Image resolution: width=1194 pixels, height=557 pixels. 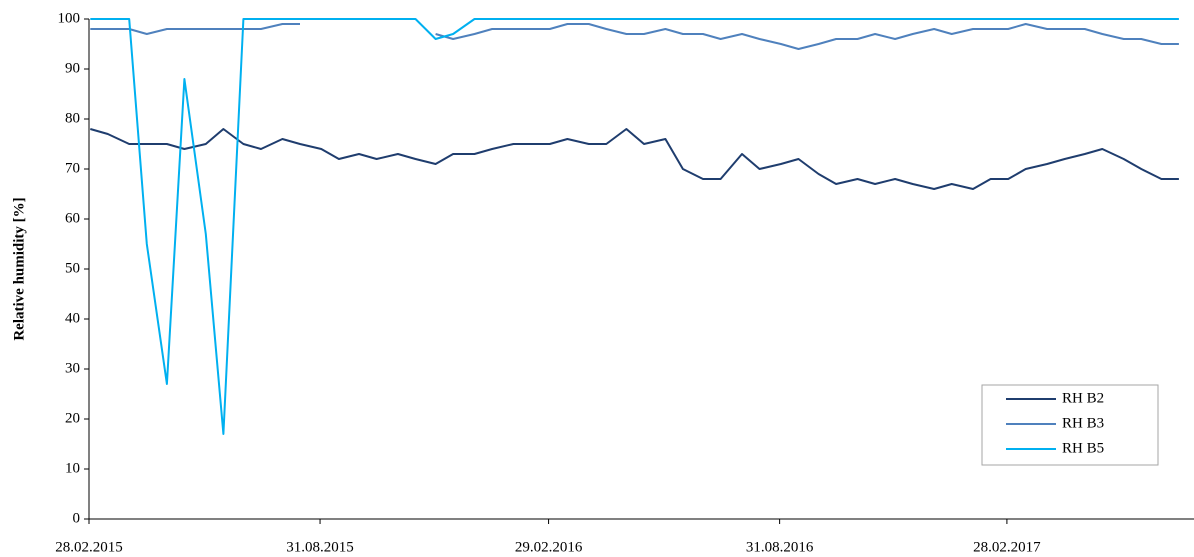 I want to click on y-tick-label: 100, so click(x=69, y=18).